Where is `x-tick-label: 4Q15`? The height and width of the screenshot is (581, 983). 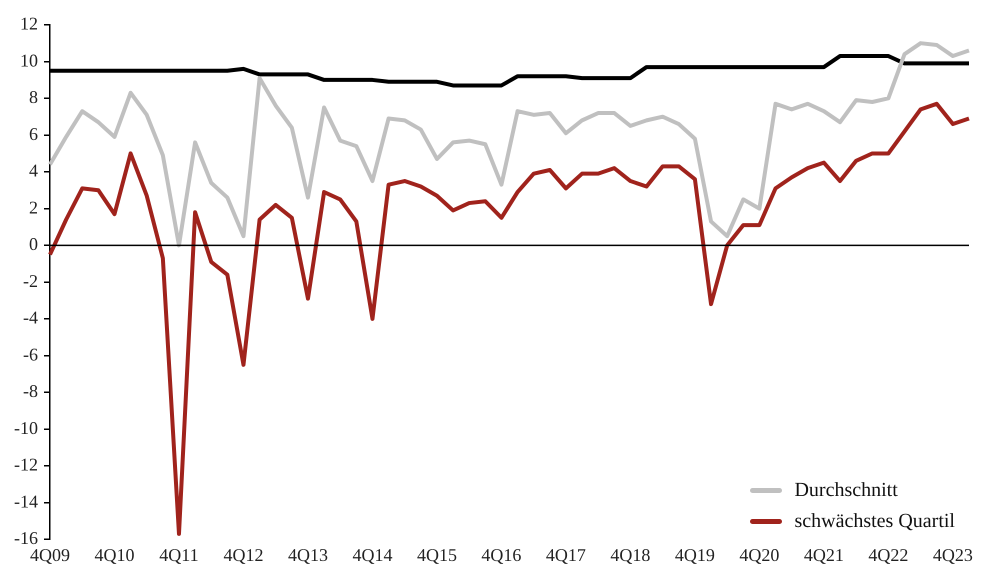 x-tick-label: 4Q15 is located at coordinates (436, 554).